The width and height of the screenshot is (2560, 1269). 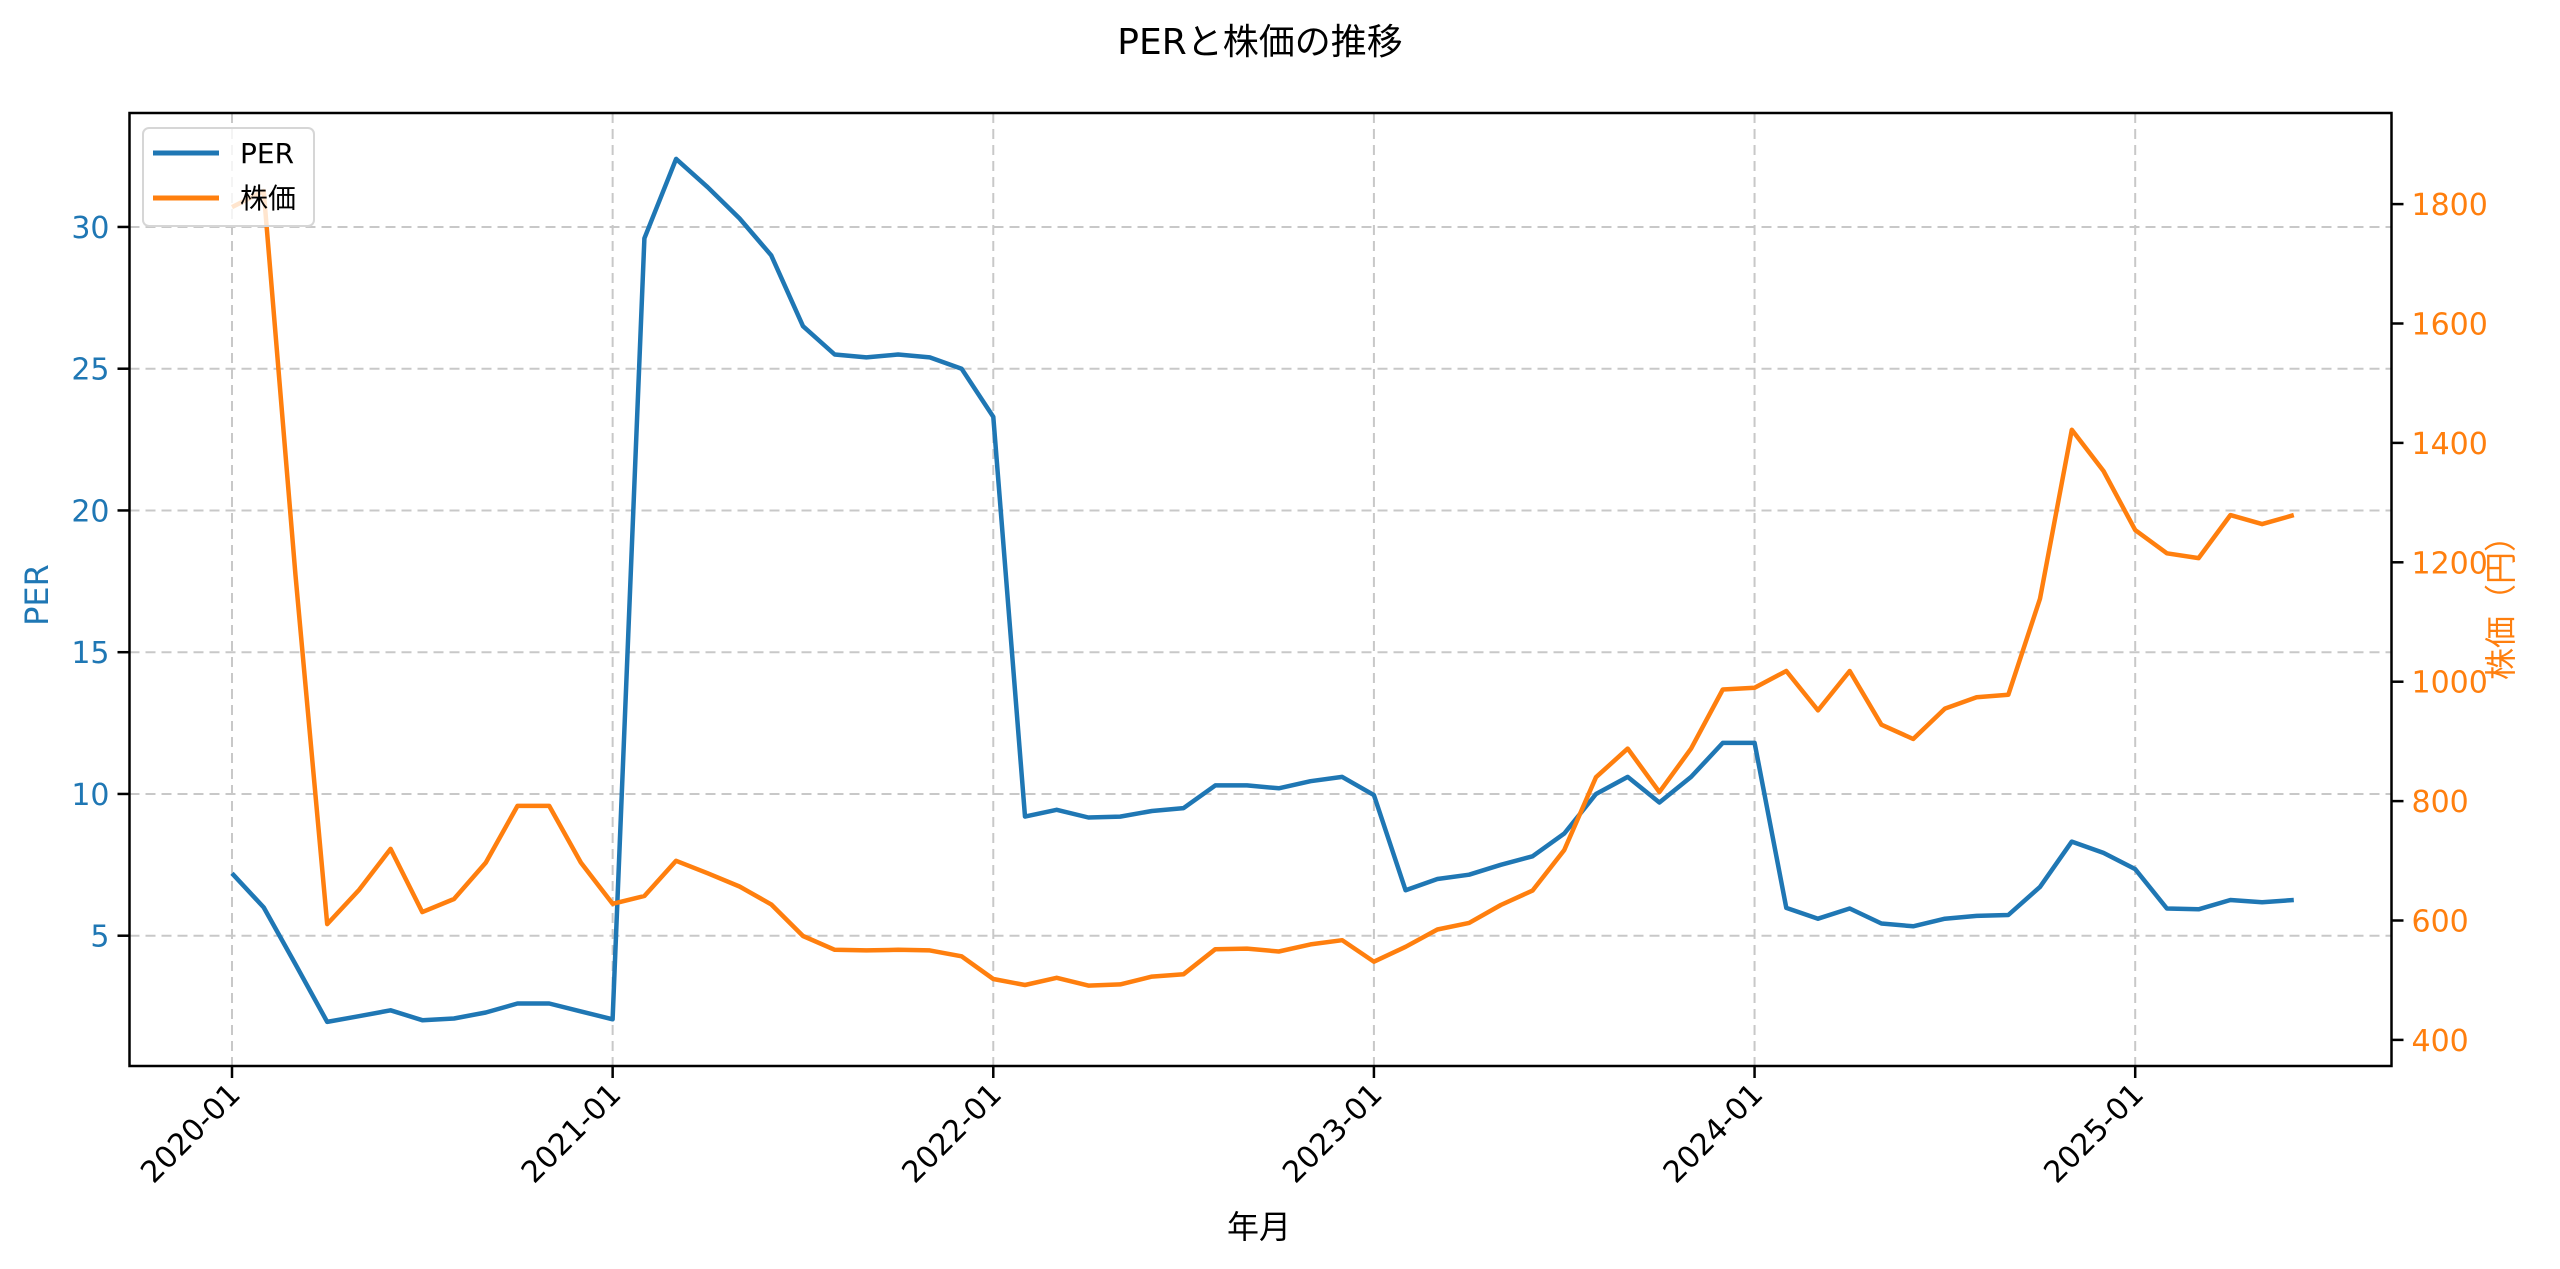 I want to click on x-tick-label: 2025-01, so click(x=2093, y=1133).